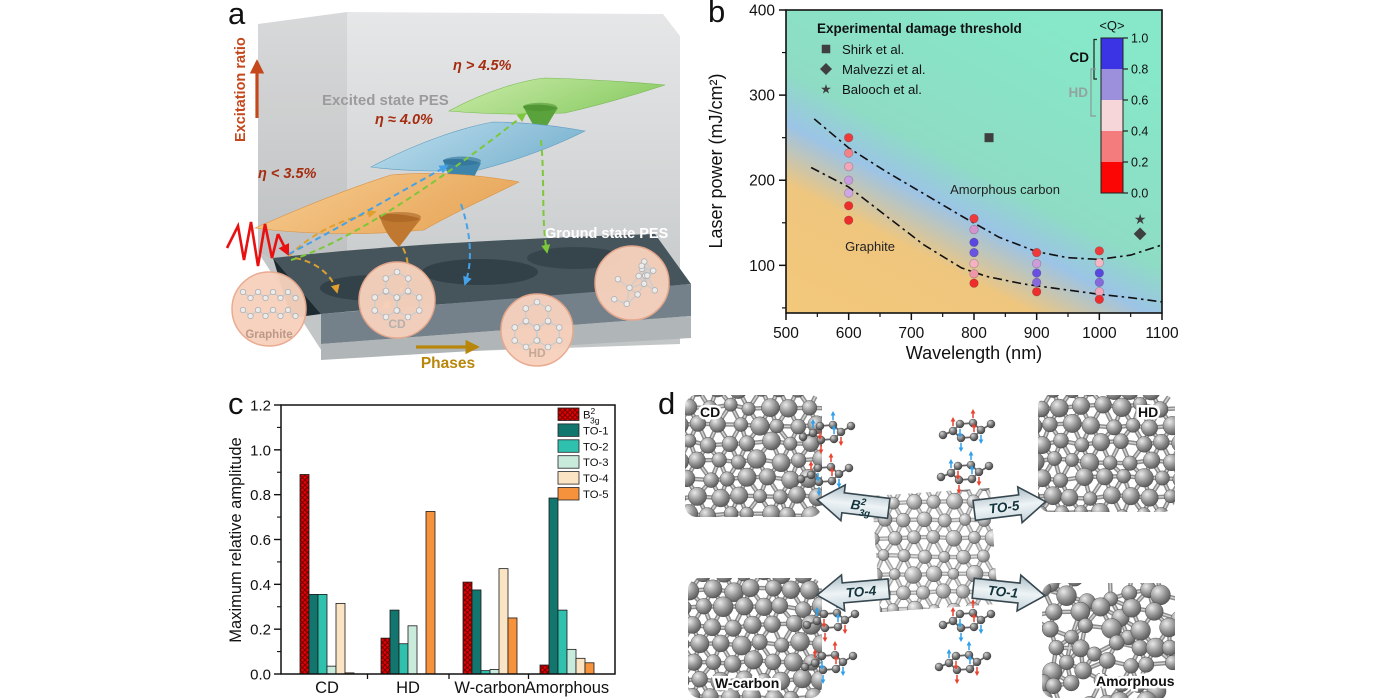 The image size is (1400, 700). Describe the element at coordinates (537, 353) in the screenshot. I see `hd-circle-label: HD` at that location.